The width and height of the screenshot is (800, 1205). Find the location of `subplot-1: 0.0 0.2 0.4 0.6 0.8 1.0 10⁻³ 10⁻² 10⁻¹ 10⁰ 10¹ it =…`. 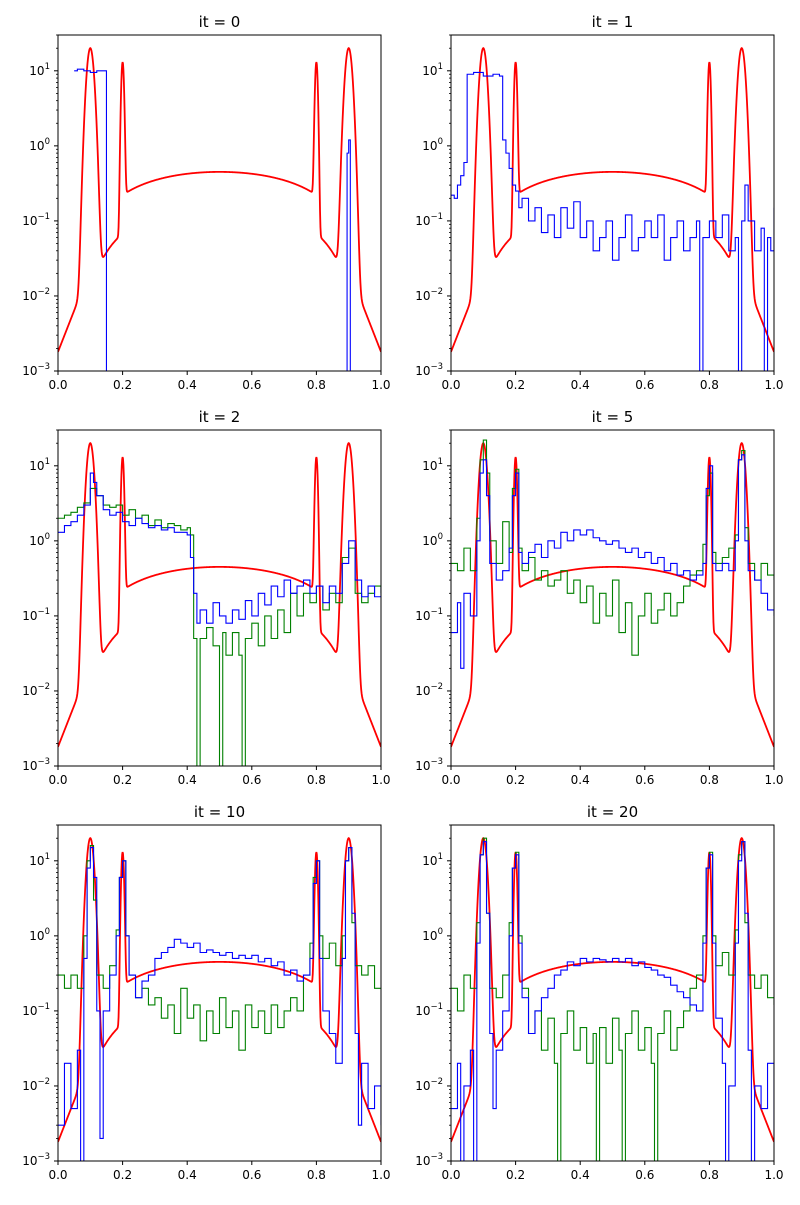

subplot-1: 0.0 0.2 0.4 0.6 0.8 1.0 10⁻³ 10⁻² 10⁻¹ 10⁰ 10¹ it =… is located at coordinates (599, 202).